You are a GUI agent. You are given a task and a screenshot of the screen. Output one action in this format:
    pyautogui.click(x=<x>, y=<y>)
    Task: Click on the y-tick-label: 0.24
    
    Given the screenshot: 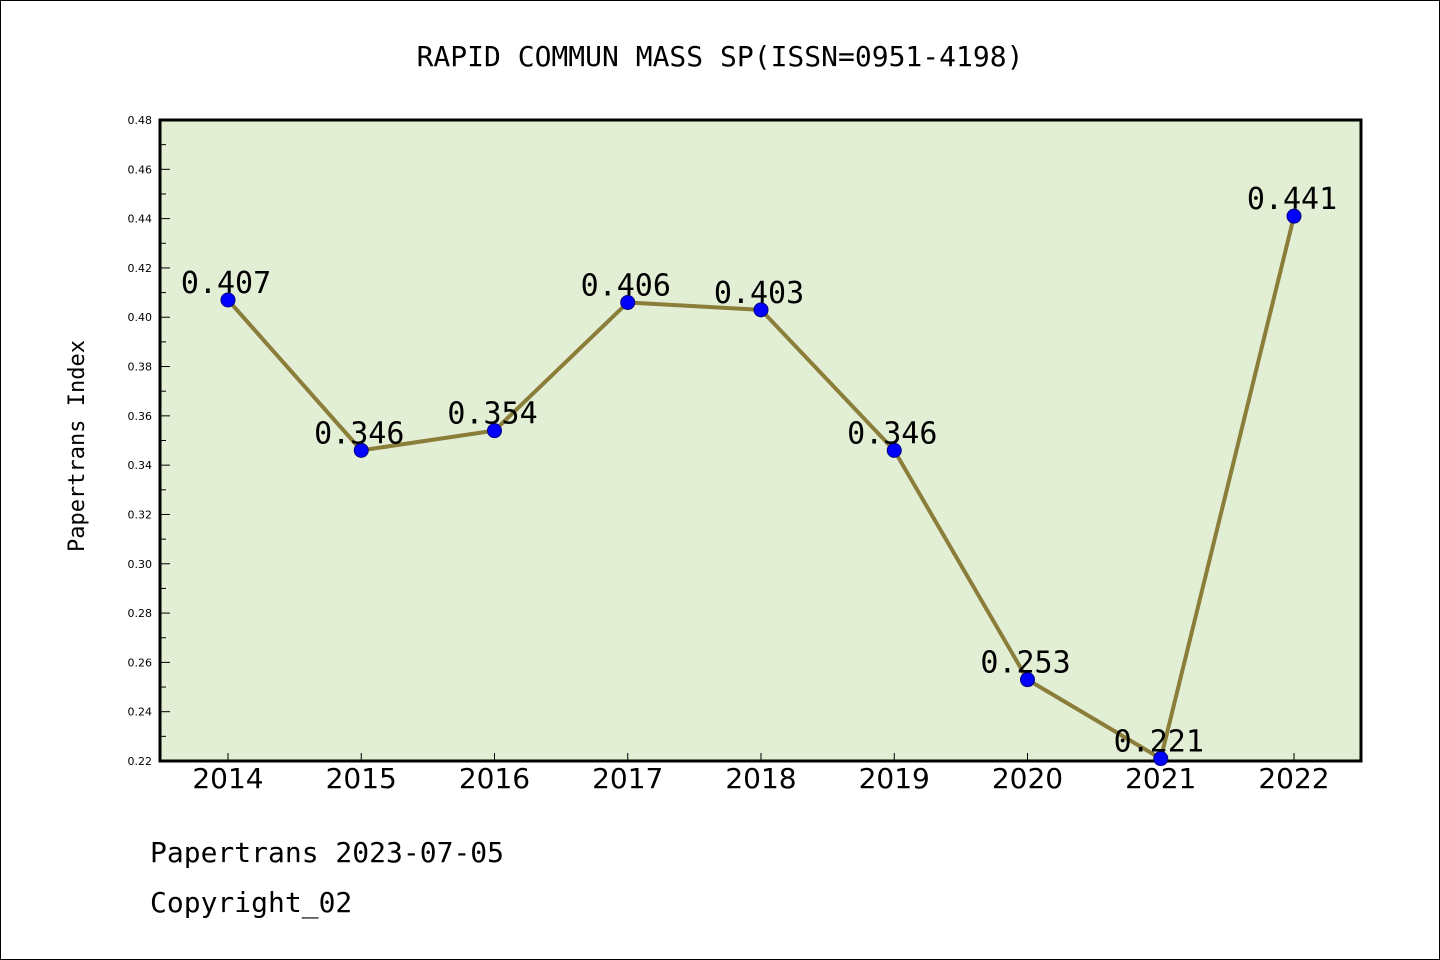 What is the action you would take?
    pyautogui.click(x=140, y=712)
    